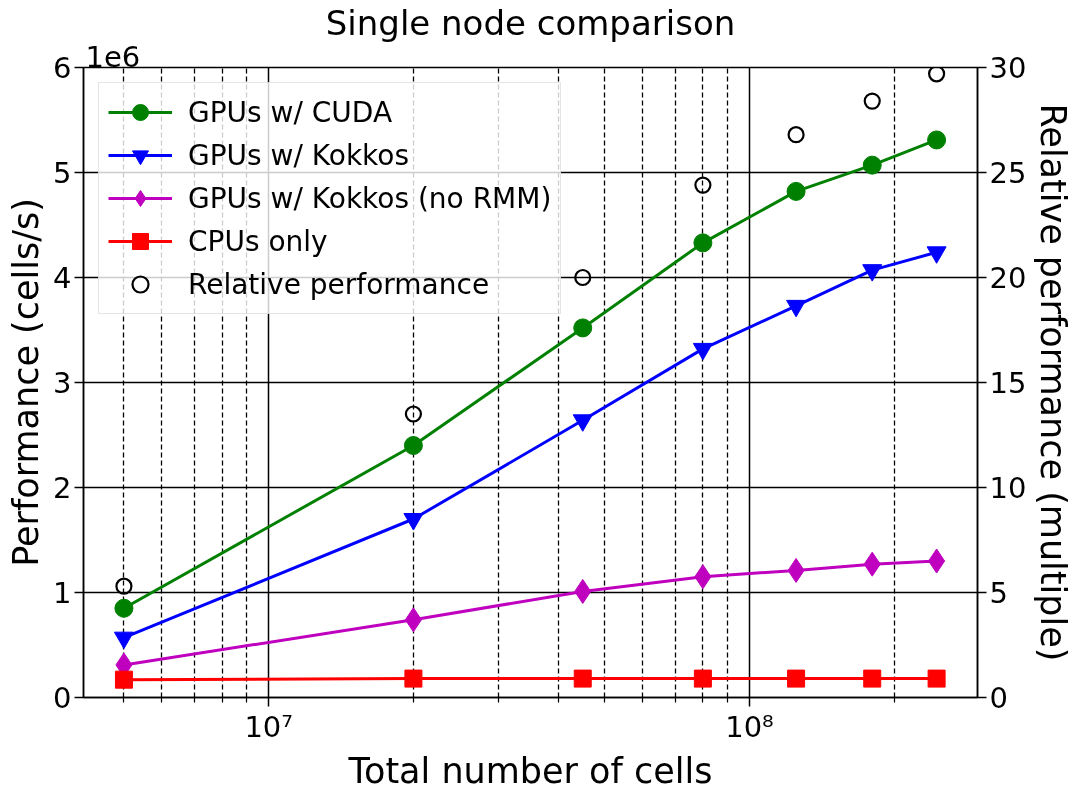  Describe the element at coordinates (370, 198) in the screenshot. I see `legend-label: GPUs w/ Kokkos (no RMM)` at that location.